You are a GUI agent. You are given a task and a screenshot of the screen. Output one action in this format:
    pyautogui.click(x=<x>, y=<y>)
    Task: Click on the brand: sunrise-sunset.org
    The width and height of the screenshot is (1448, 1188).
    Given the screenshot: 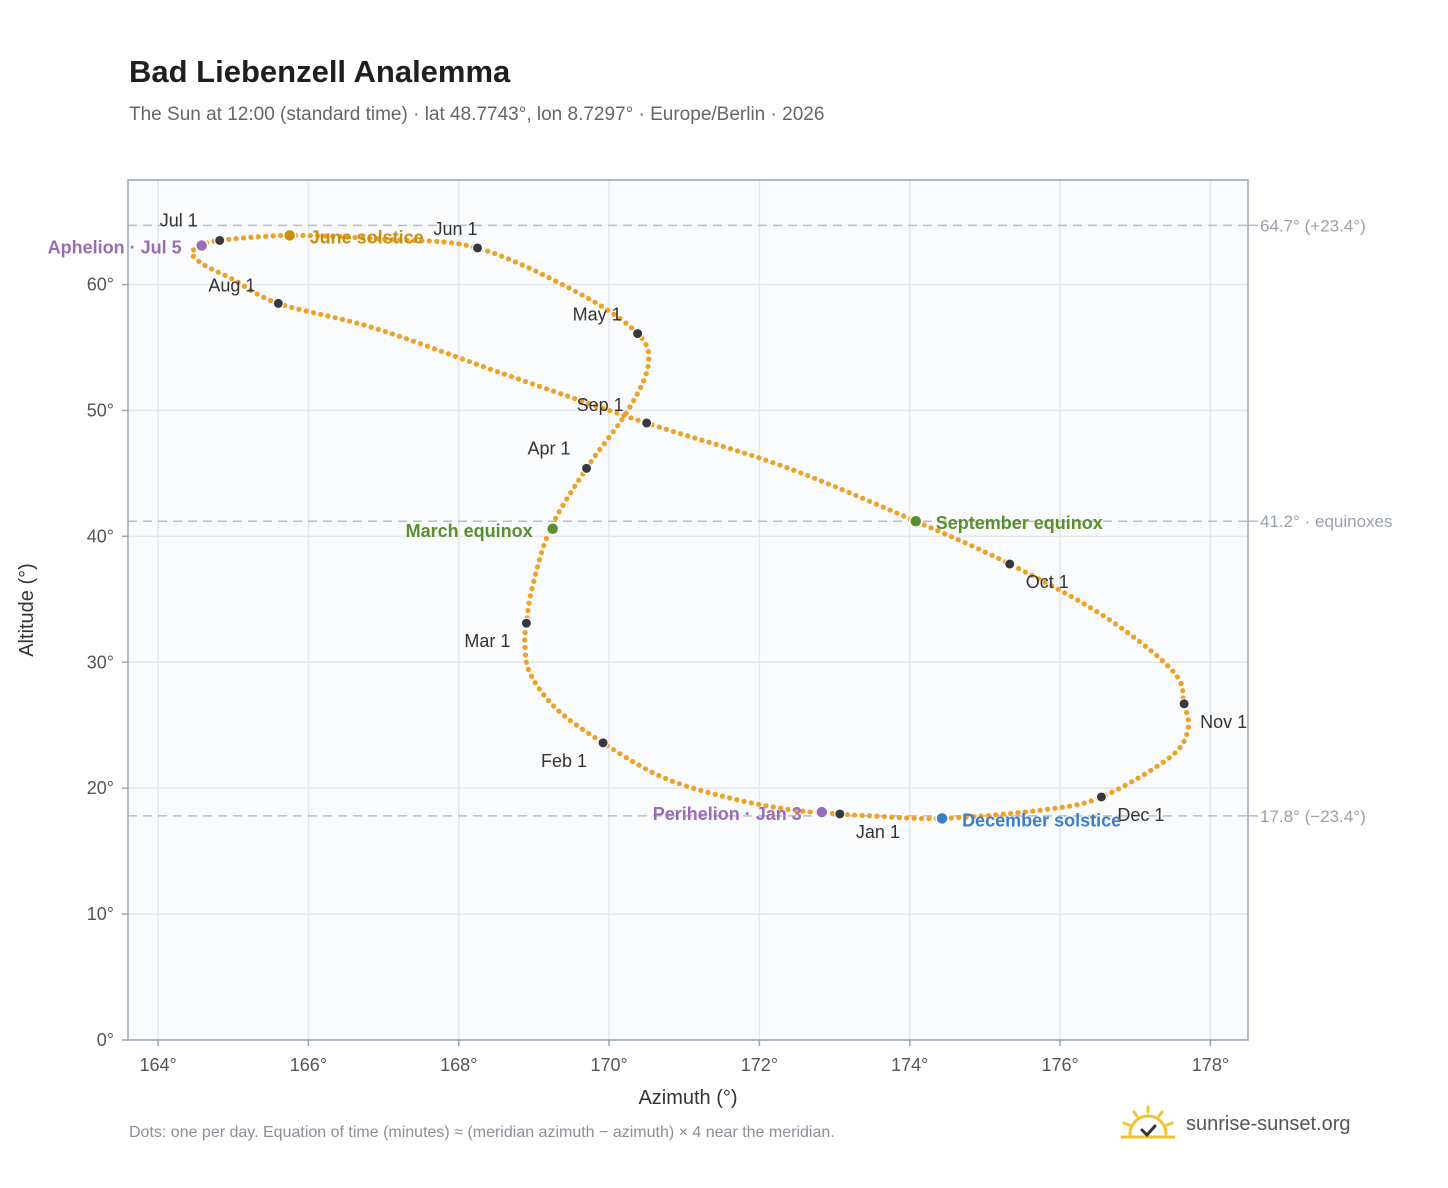 What is the action you would take?
    pyautogui.click(x=1235, y=1124)
    